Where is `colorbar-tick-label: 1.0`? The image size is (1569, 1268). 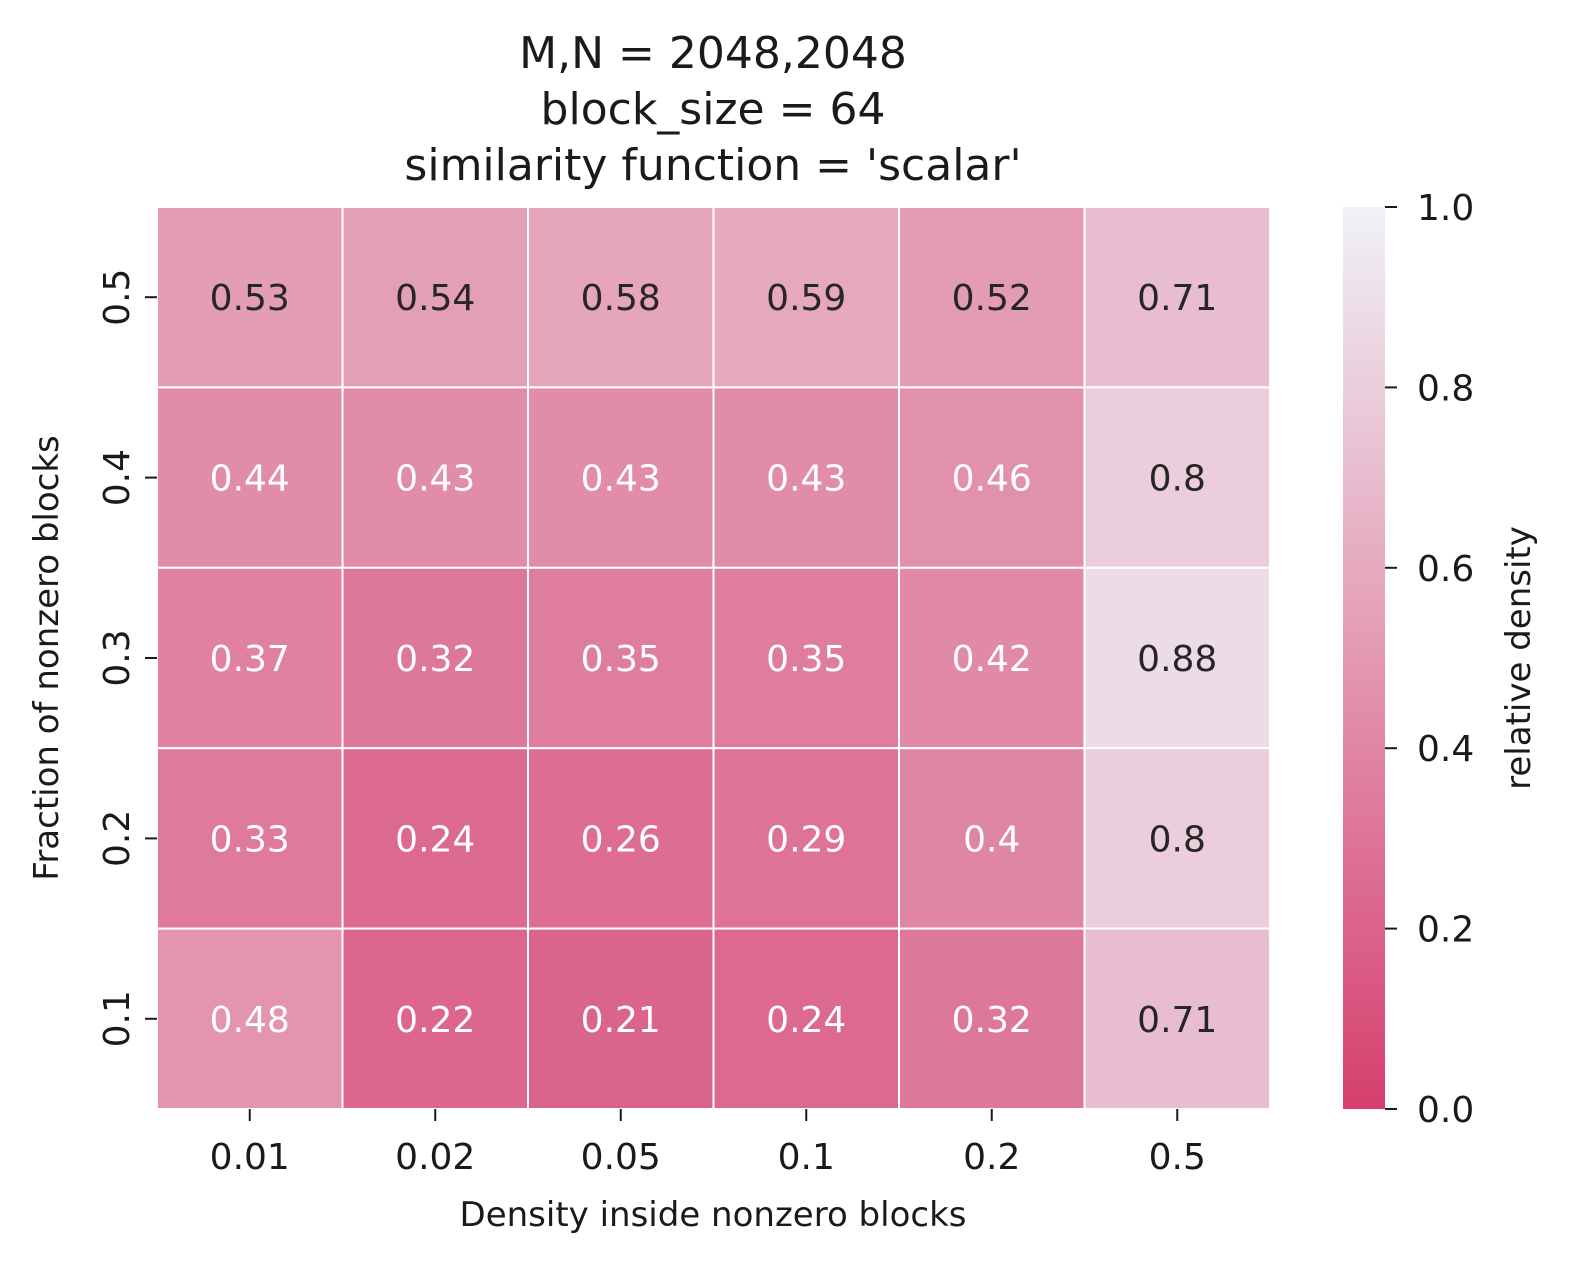
colorbar-tick-label: 1.0 is located at coordinates (1445, 208).